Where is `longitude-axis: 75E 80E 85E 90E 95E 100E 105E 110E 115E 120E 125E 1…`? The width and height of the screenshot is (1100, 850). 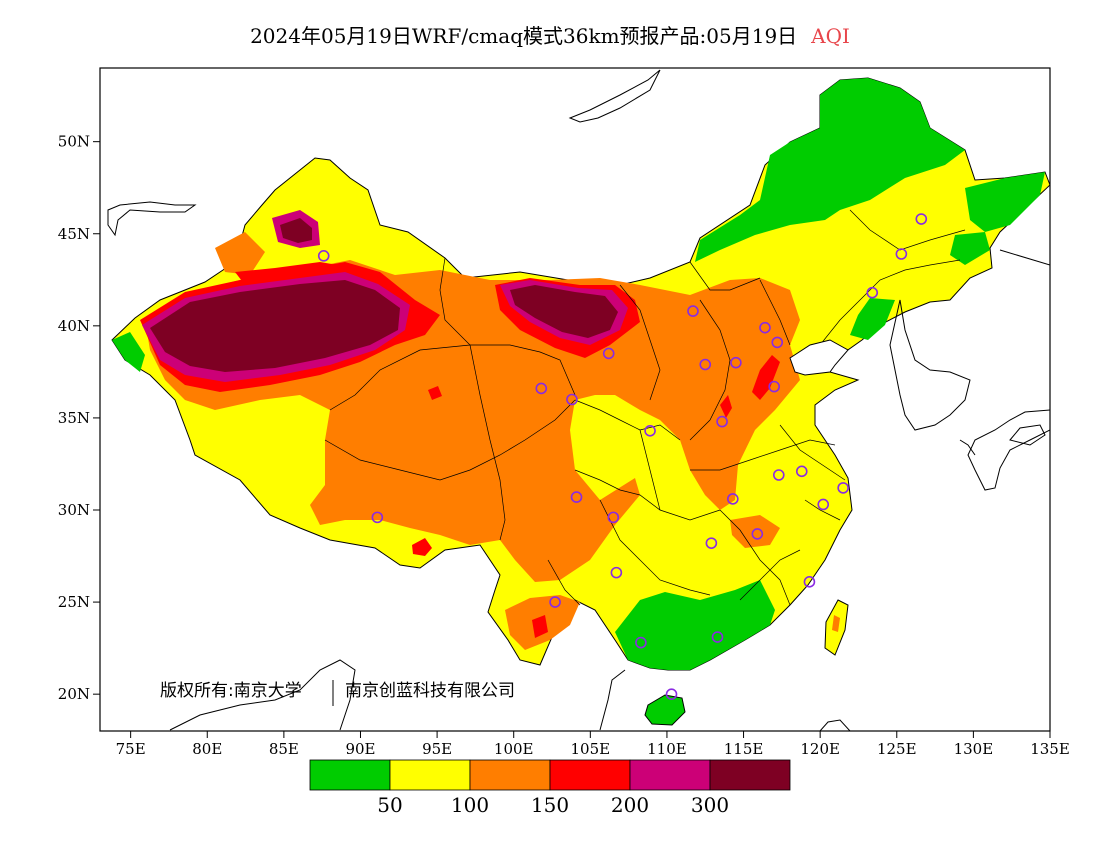
longitude-axis: 75E 80E 85E 90E 95E 100E 105E 110E 115E 120E 125E 1… is located at coordinates (593, 744).